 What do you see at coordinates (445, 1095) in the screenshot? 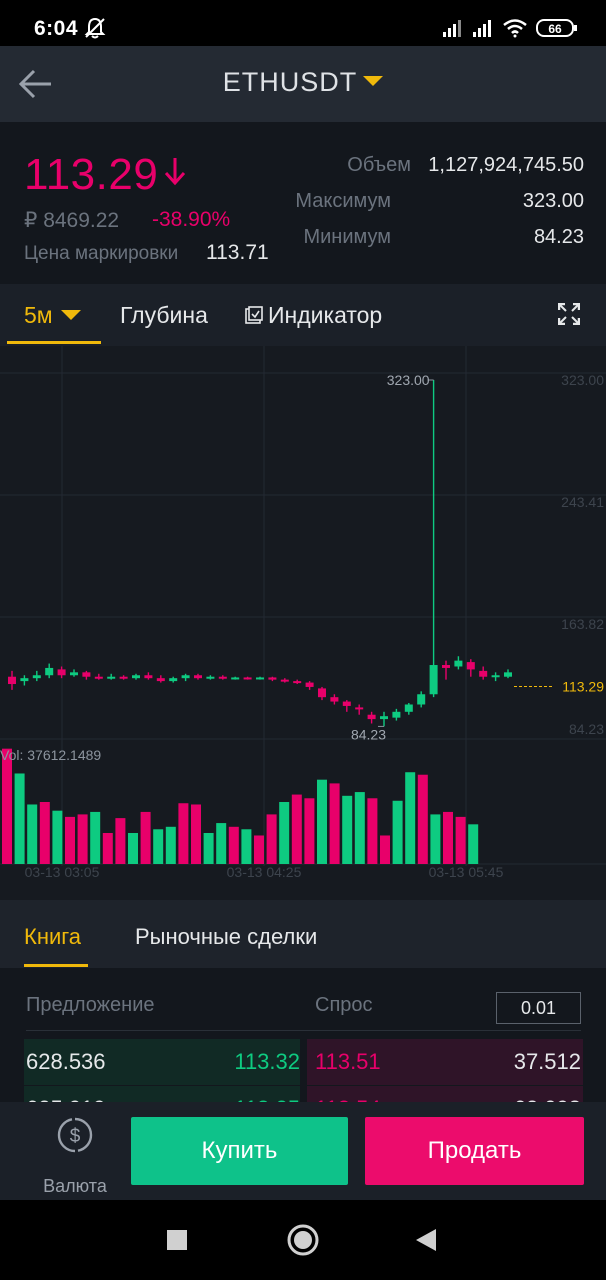
I see `order-row-right: 113.54 62.093` at bounding box center [445, 1095].